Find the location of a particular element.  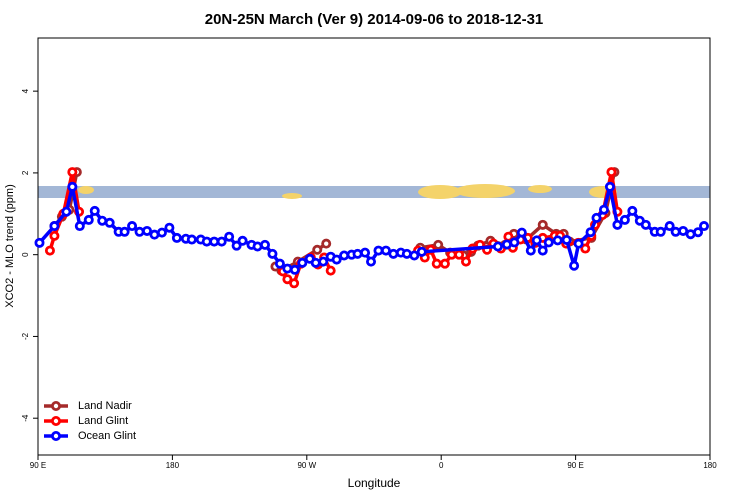

y-tick-label: 2 is located at coordinates (25, 172).